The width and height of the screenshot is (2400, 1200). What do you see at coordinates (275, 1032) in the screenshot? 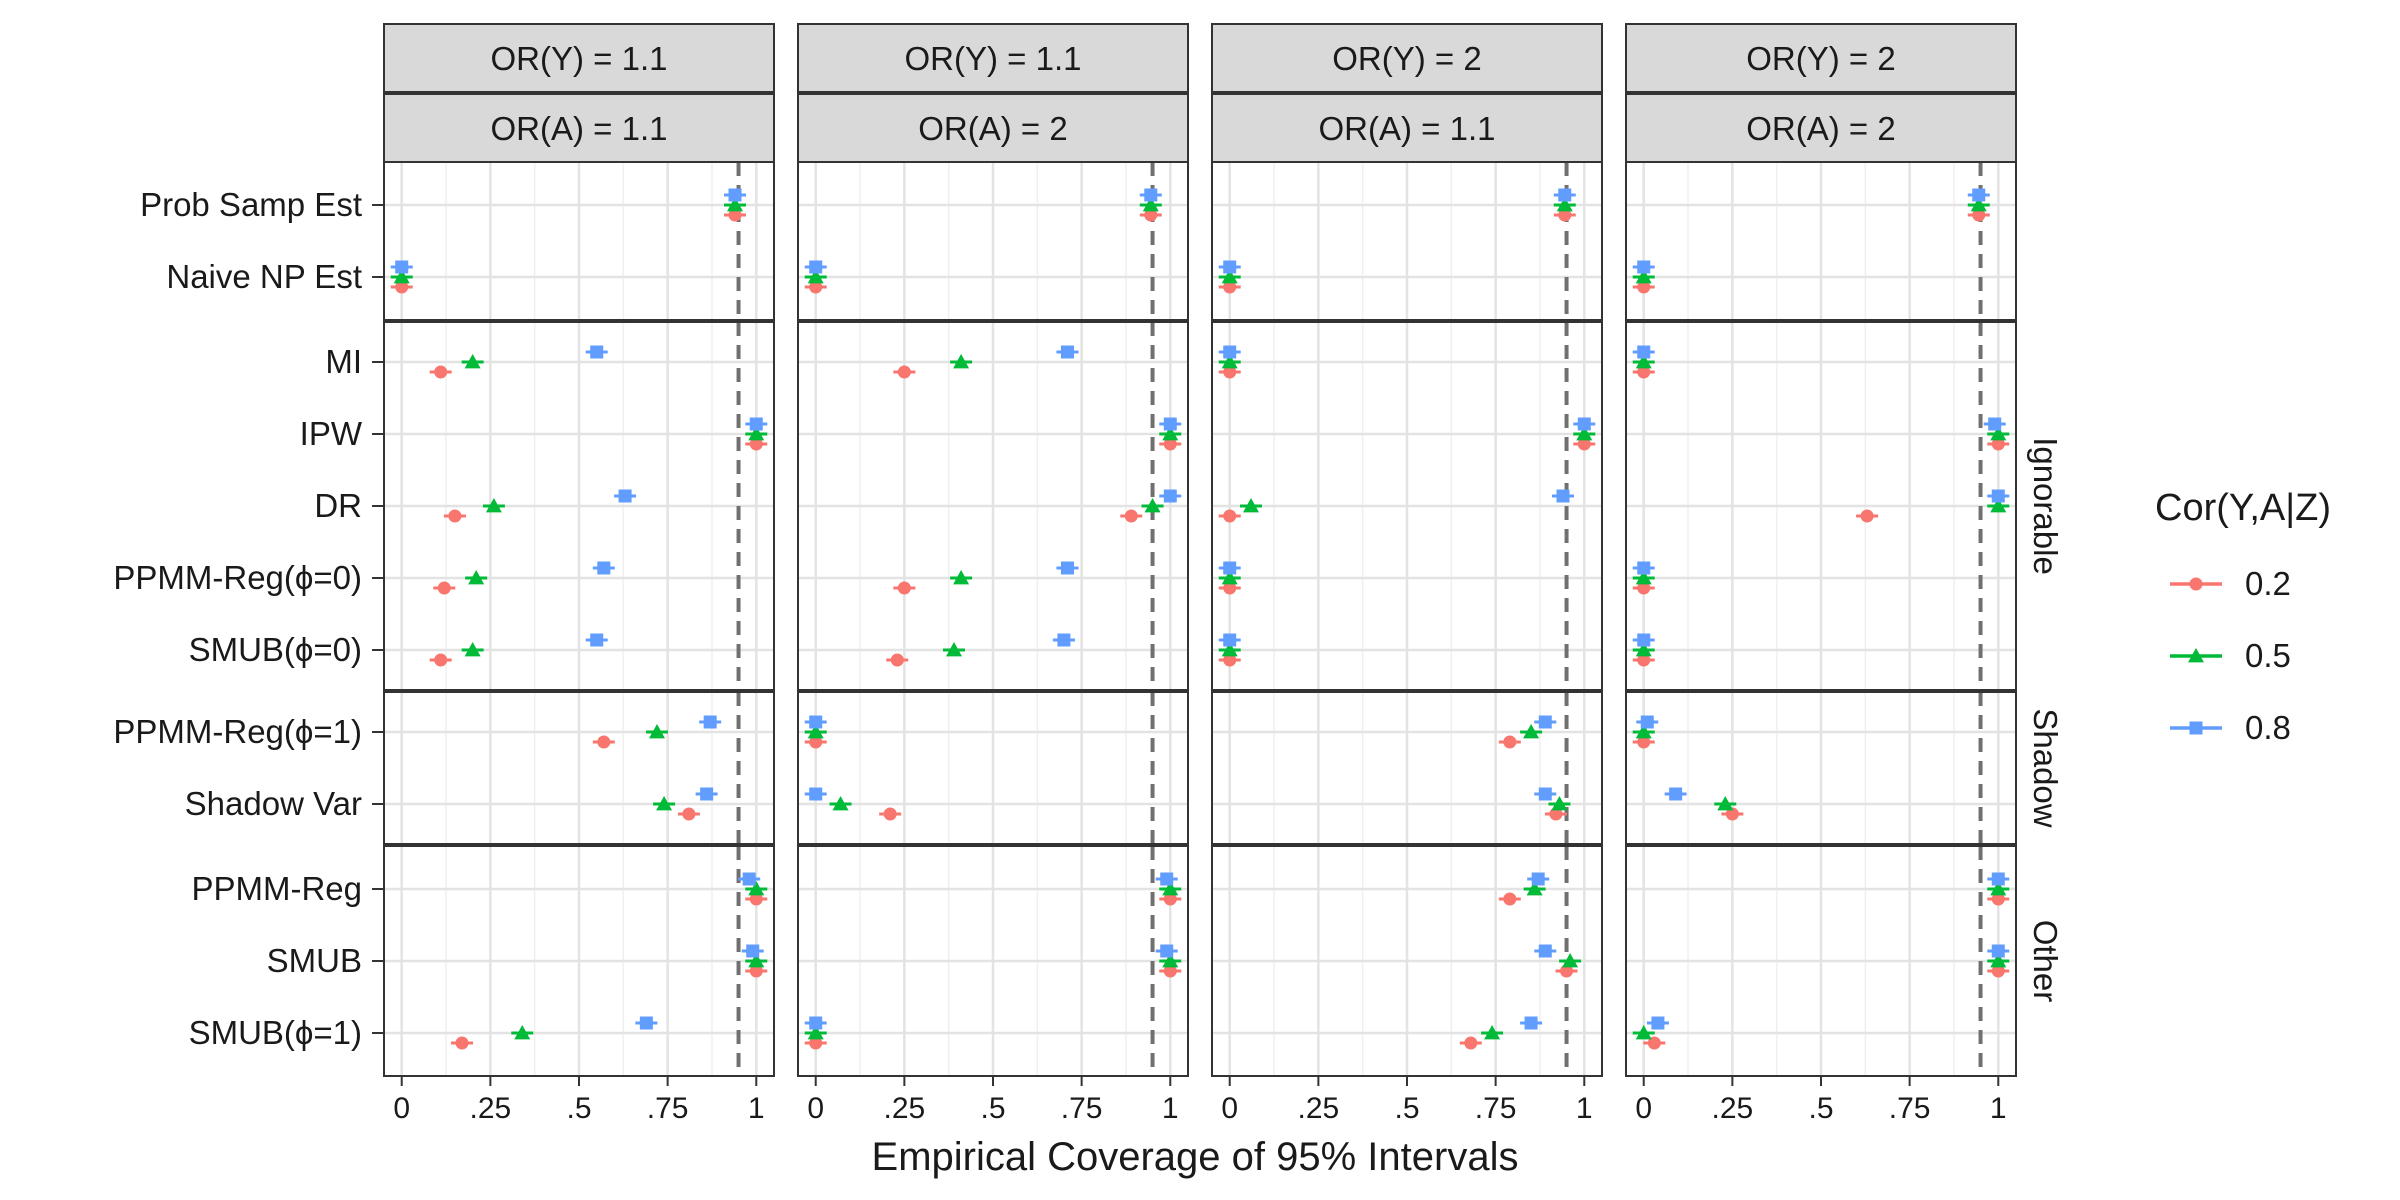
I see `method-label: SMUB(ϕ=1)` at bounding box center [275, 1032].